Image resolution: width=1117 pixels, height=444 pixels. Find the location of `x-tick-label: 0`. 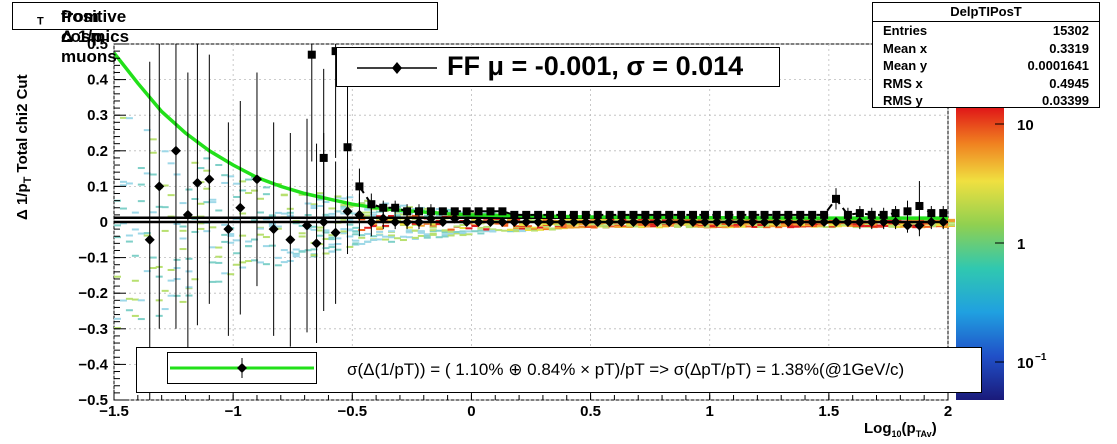

x-tick-label: 0 is located at coordinates (471, 411).